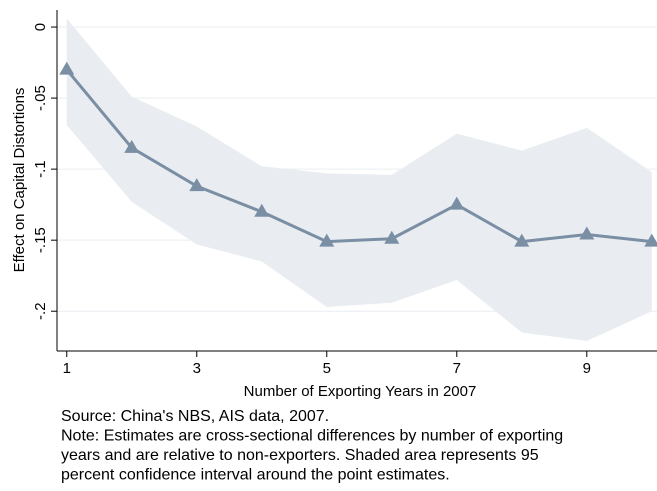  I want to click on x-axis-title: Number of Exporting Years in 2007, so click(360, 391).